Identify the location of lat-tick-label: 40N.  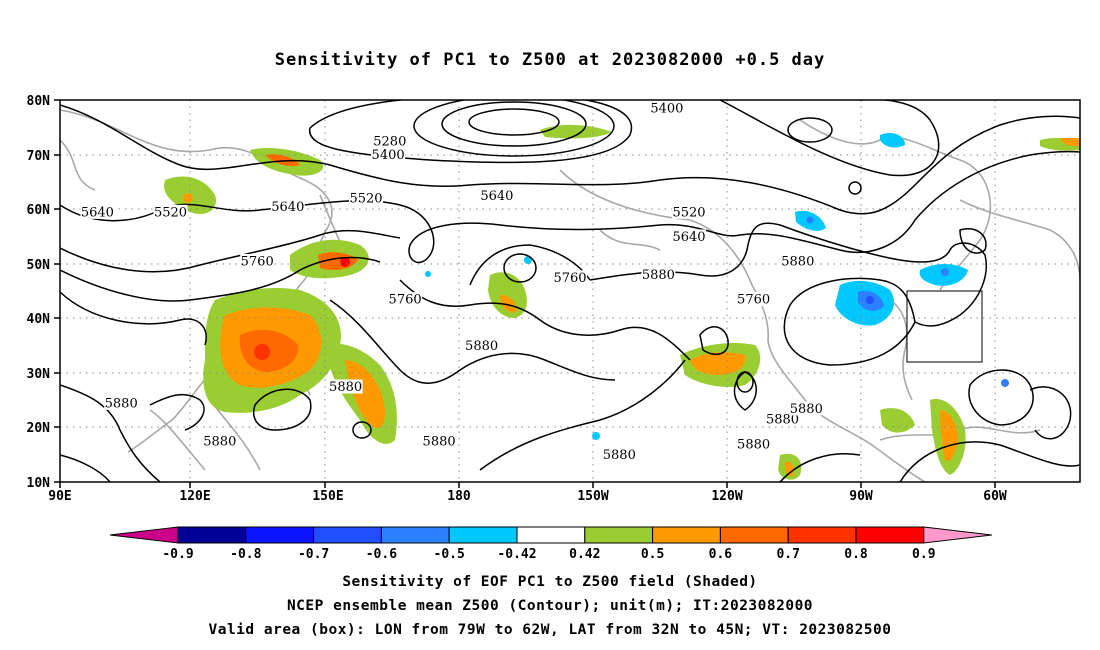
(39, 319).